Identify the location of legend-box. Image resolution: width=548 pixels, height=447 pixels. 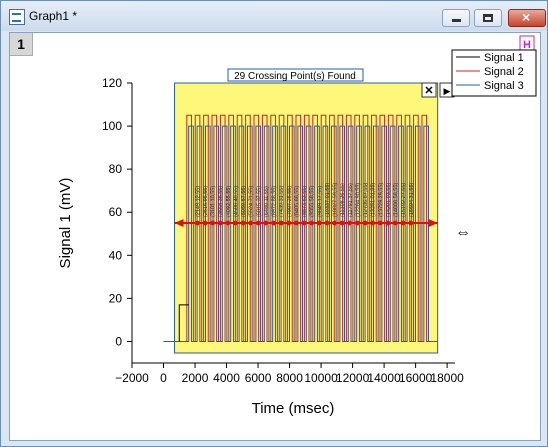
(494, 73).